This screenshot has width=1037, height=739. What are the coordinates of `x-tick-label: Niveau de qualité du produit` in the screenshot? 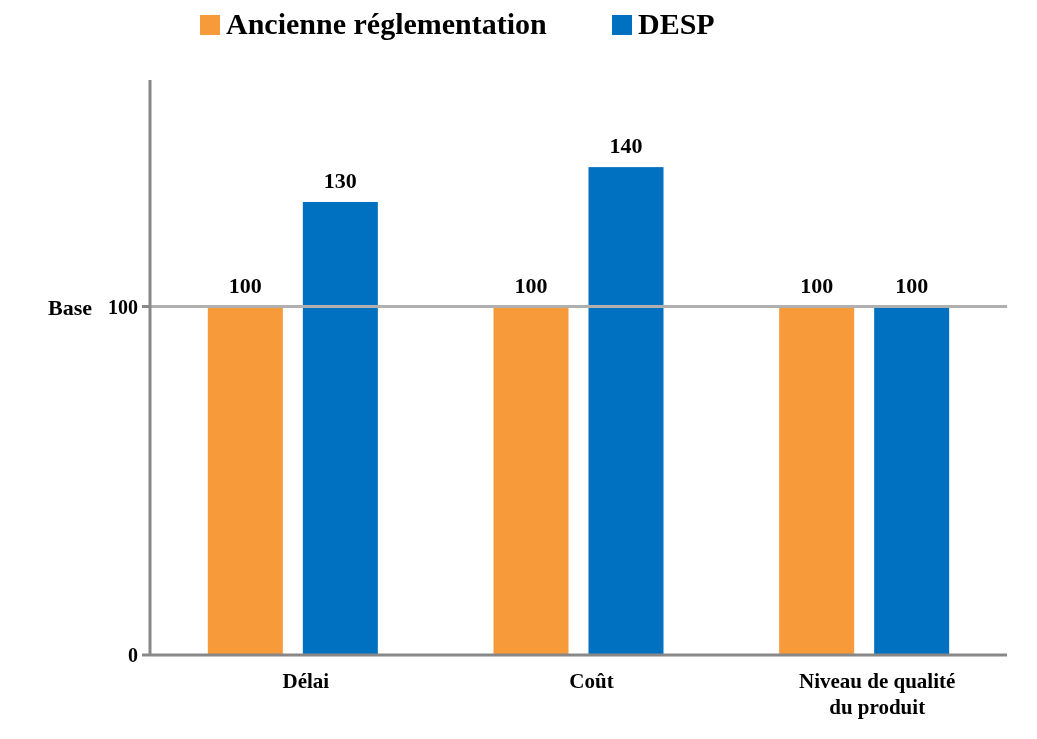 It's located at (877, 694).